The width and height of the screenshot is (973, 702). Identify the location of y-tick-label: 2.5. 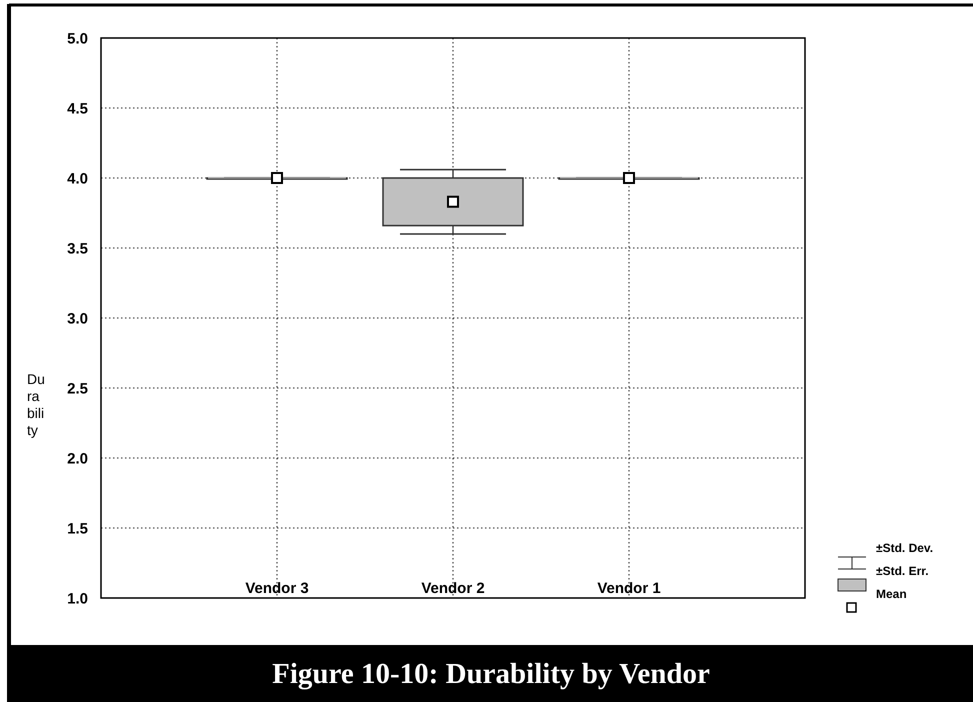
(77, 389).